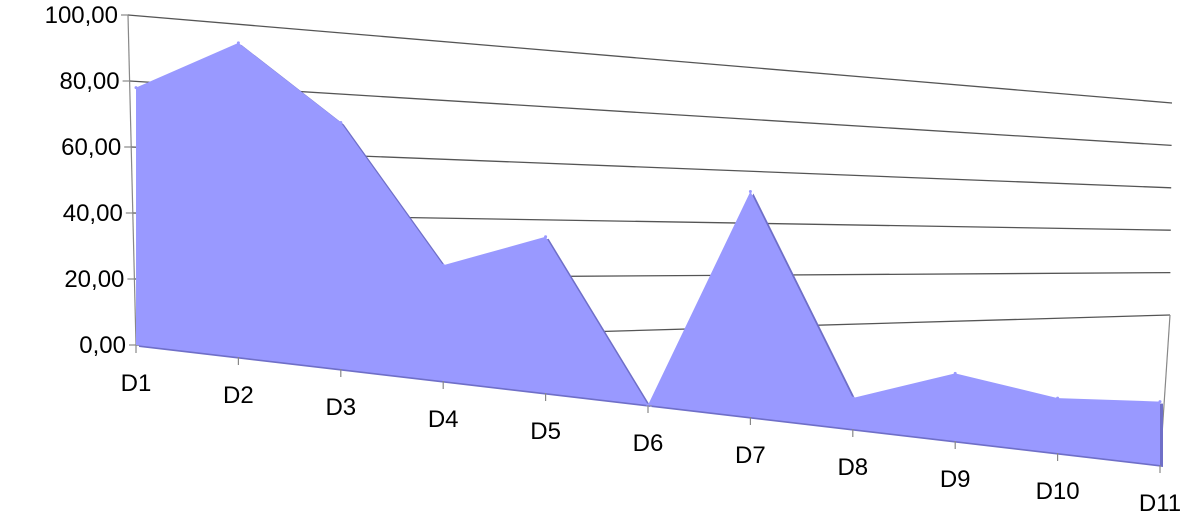  Describe the element at coordinates (955, 373) in the screenshot. I see `data-point-d9` at that location.